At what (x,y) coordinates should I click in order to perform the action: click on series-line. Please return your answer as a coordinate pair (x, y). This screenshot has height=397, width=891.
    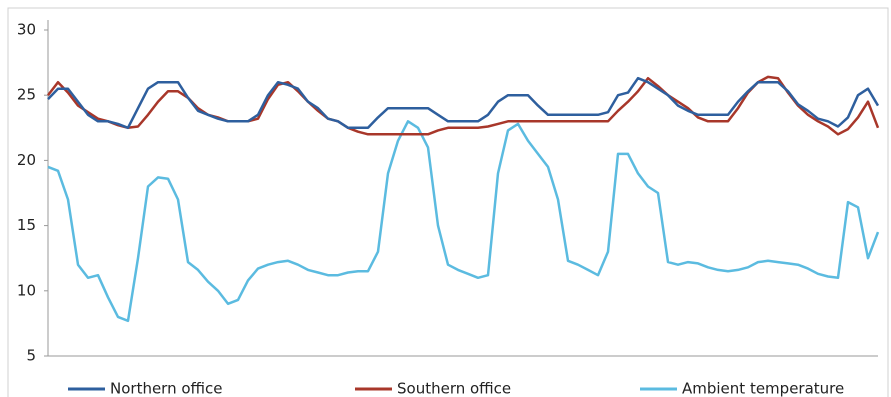
    Looking at the image, I should click on (463, 103).